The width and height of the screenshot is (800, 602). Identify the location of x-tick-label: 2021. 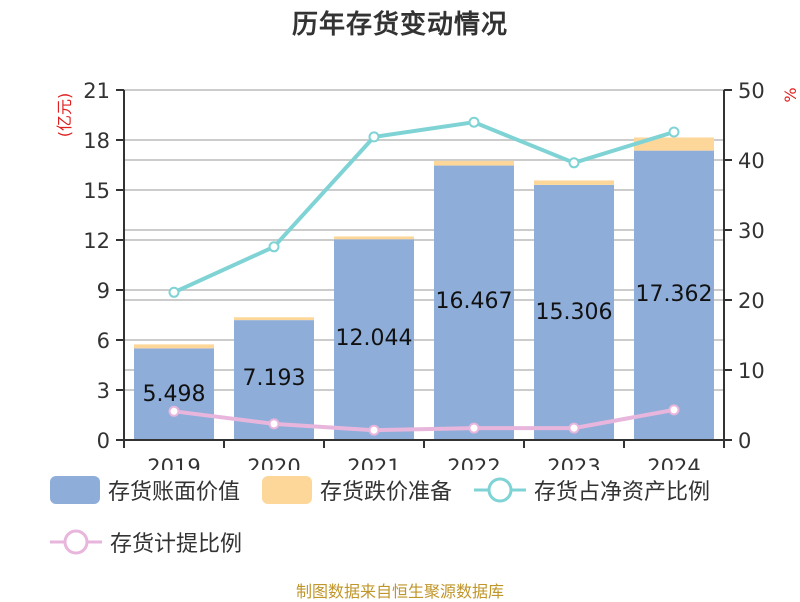
(373, 462).